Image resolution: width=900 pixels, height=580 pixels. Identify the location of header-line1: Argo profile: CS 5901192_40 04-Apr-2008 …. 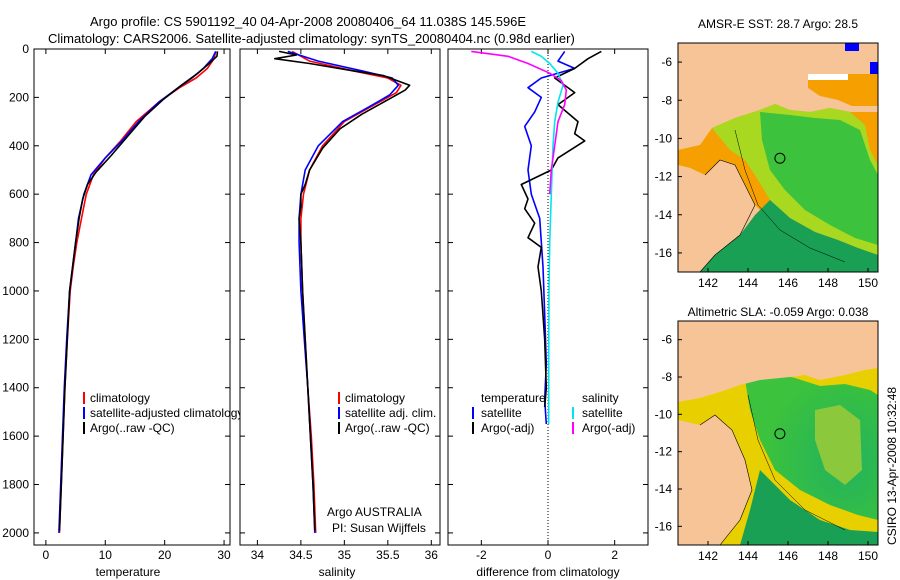
(308, 21).